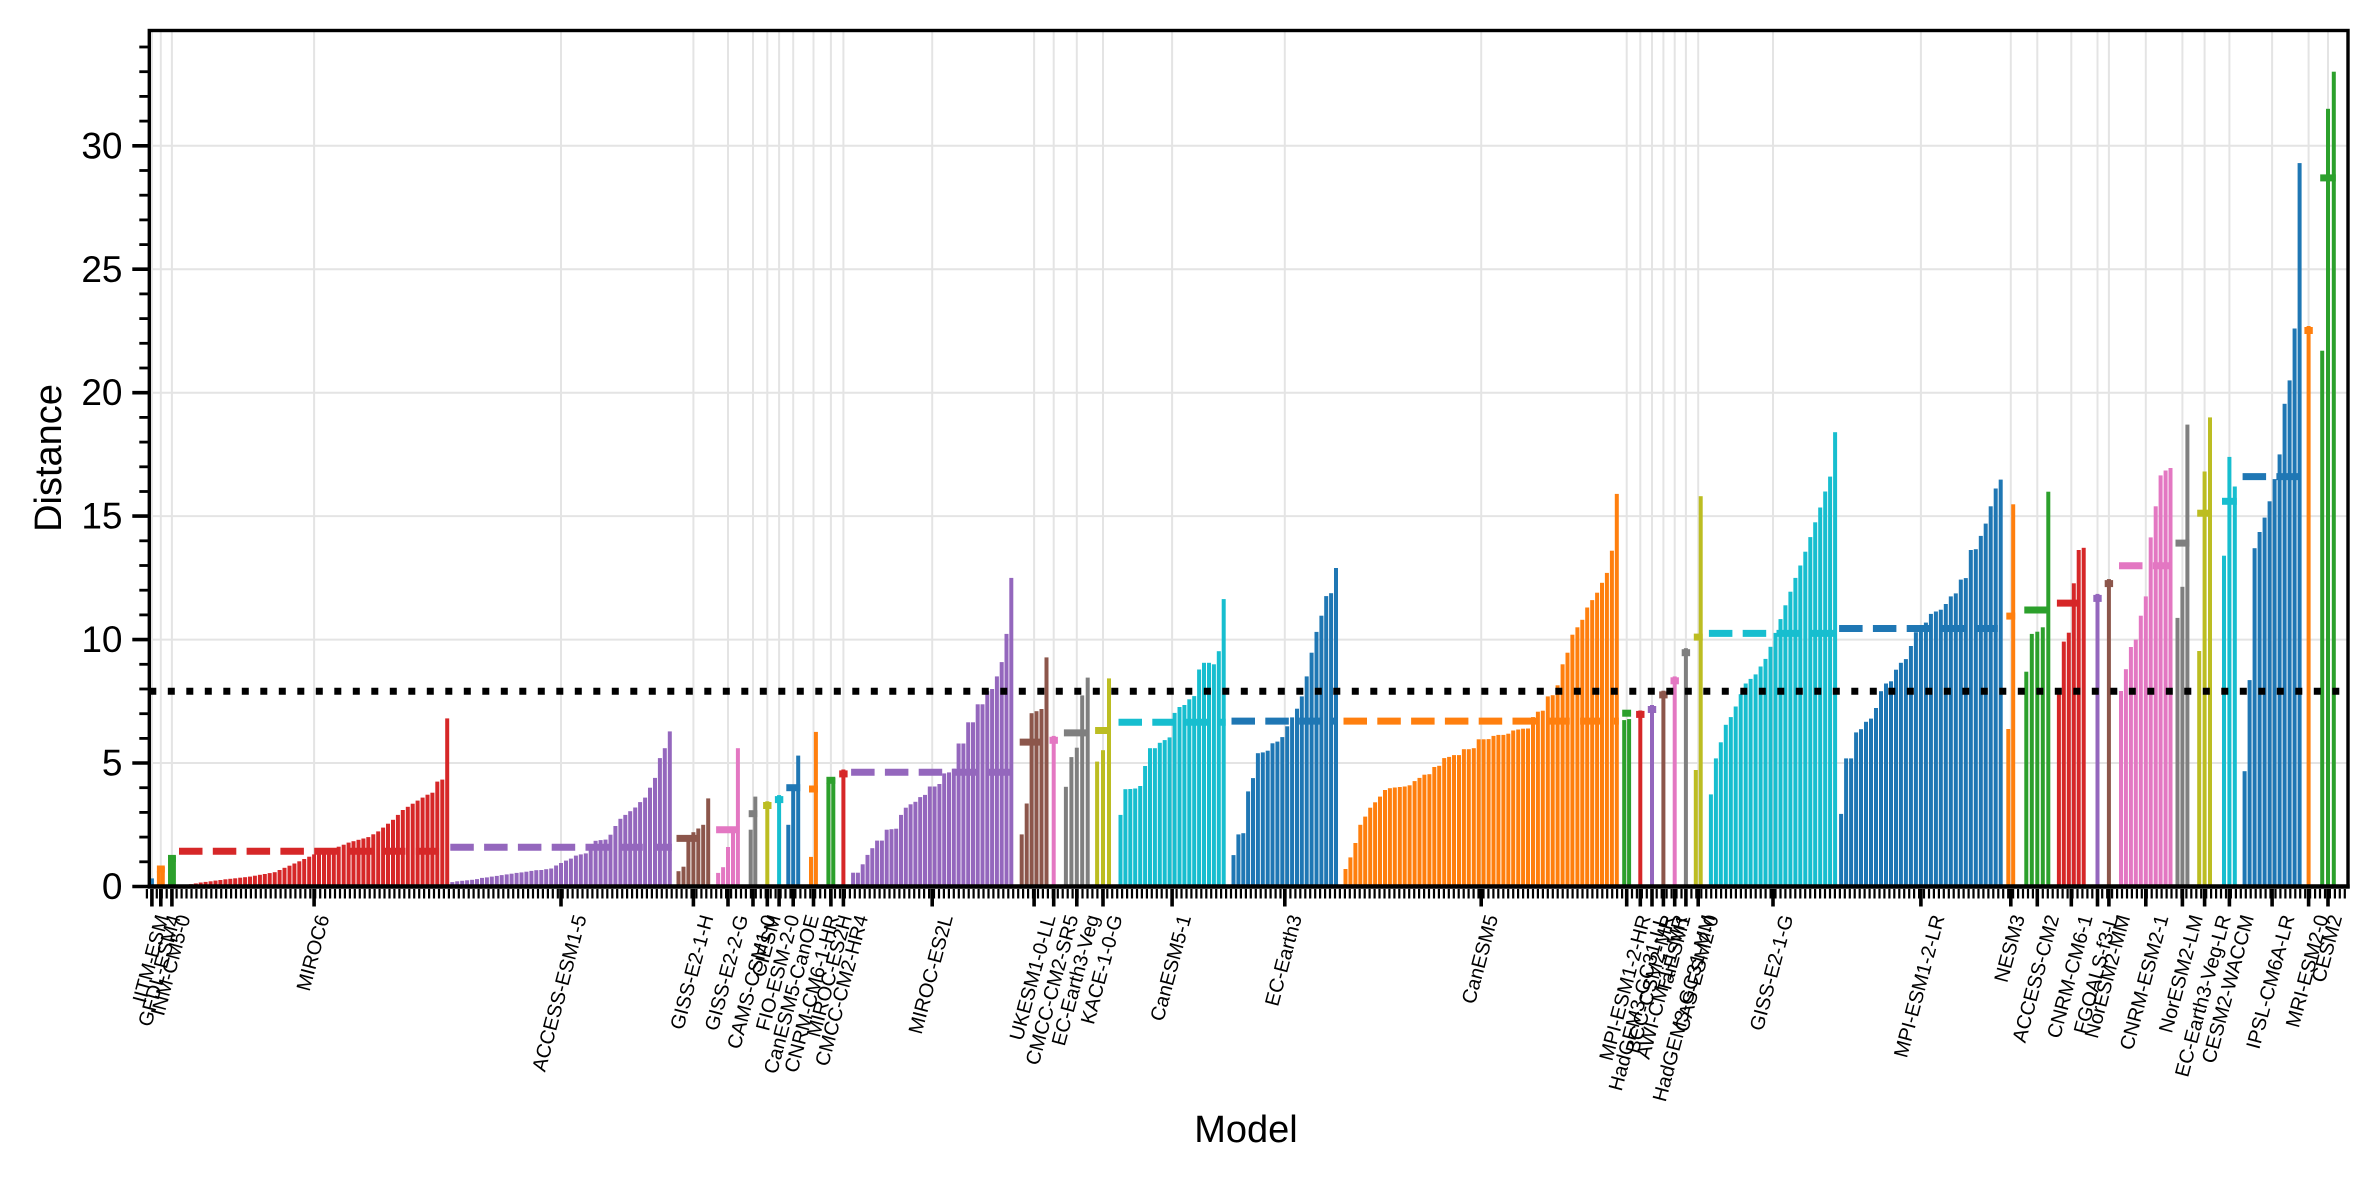 Image resolution: width=2374 pixels, height=1183 pixels. I want to click on svg-text: 0, so click(112, 886).